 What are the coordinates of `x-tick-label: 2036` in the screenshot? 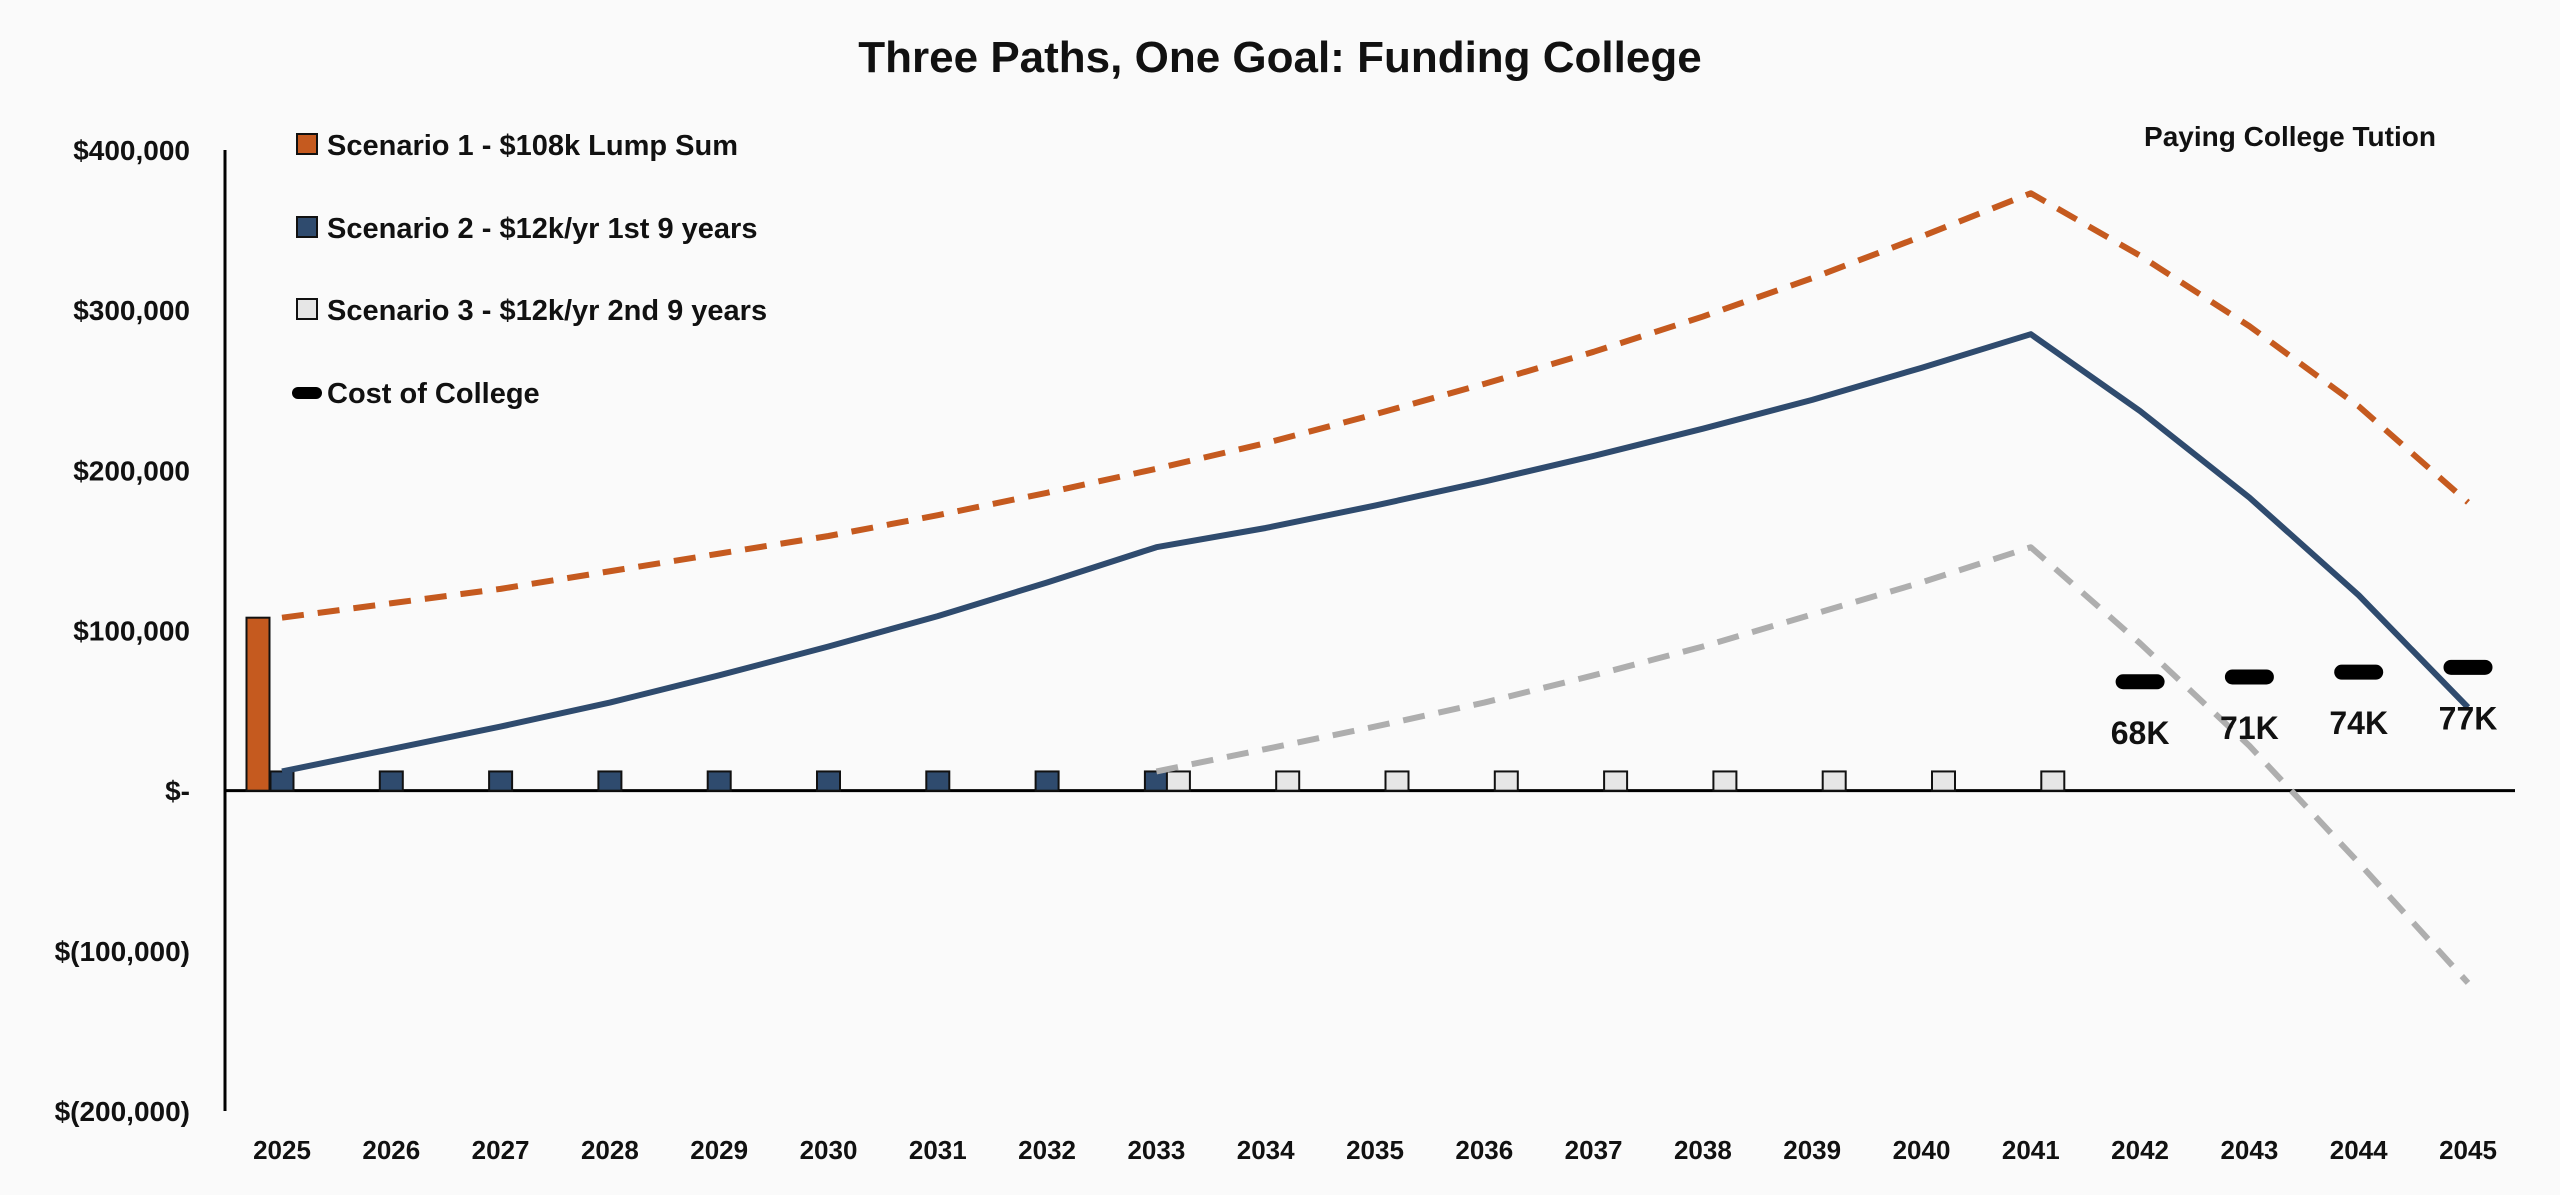 It's located at (1484, 1150).